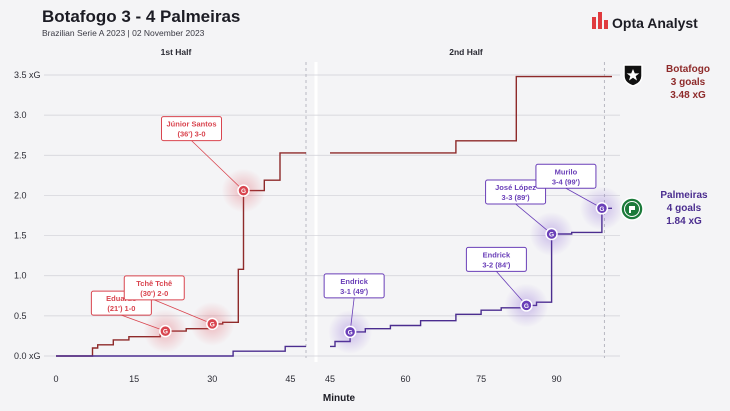  What do you see at coordinates (20, 316) in the screenshot?
I see `y-tick-label: 0.5` at bounding box center [20, 316].